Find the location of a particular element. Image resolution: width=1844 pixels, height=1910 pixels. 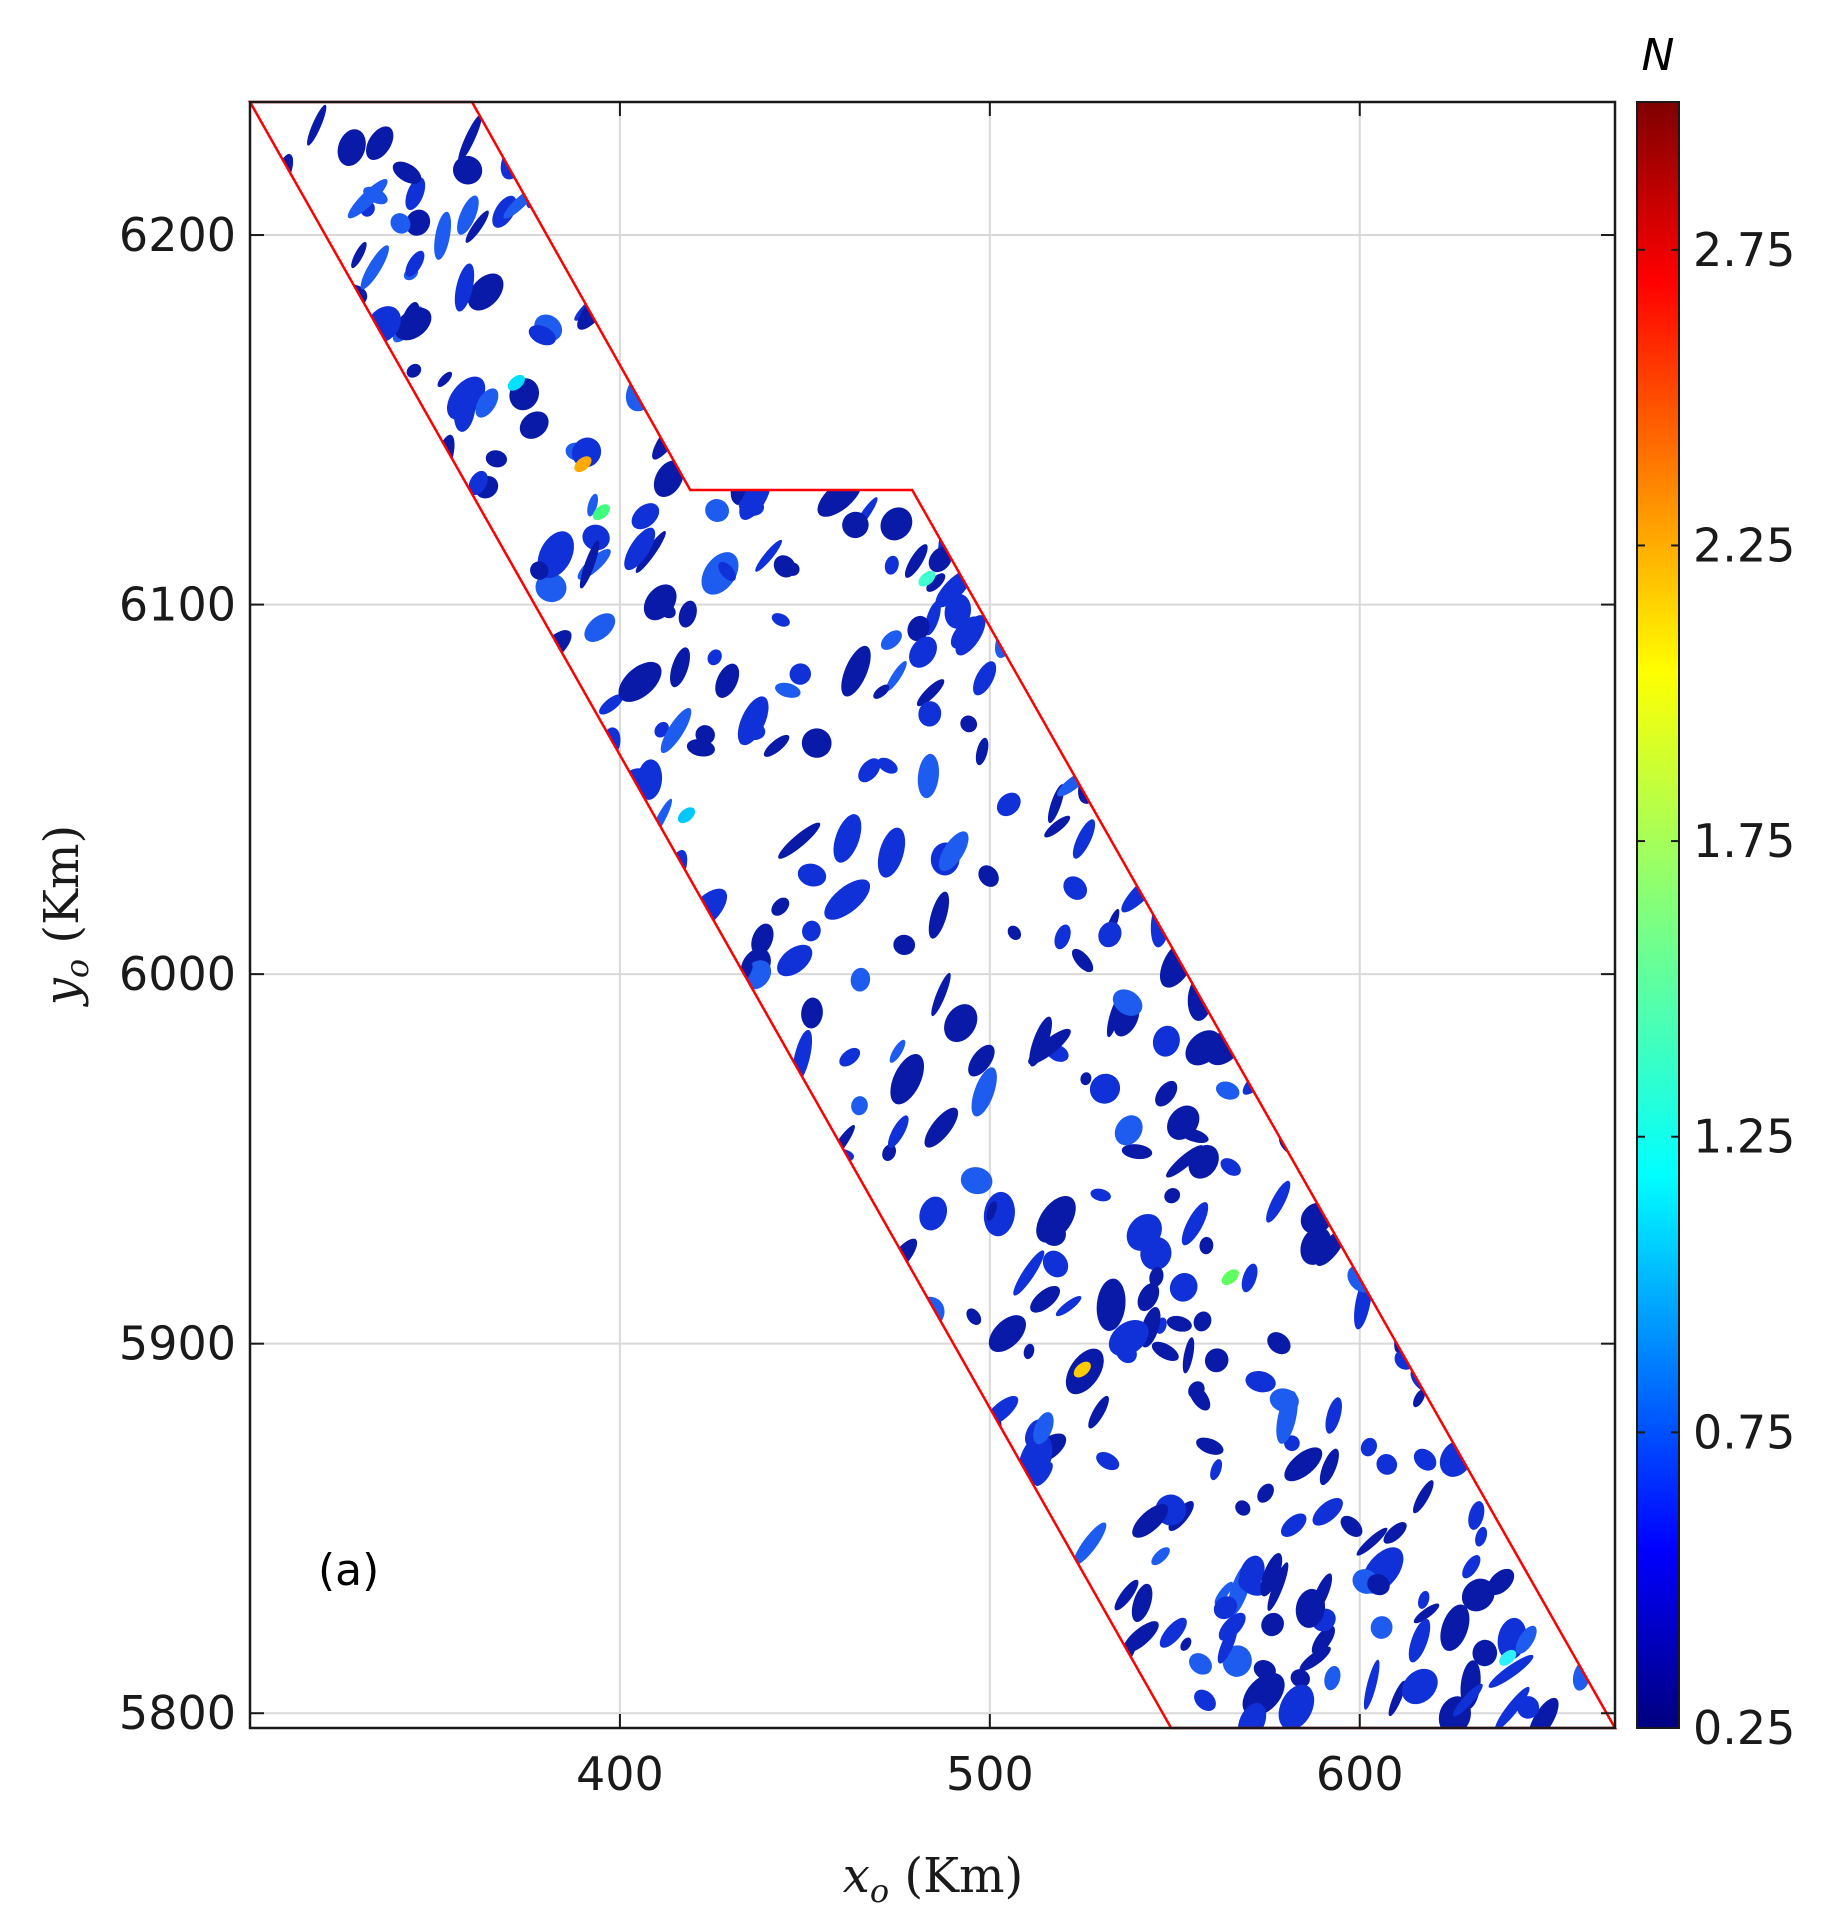

colorbar-tick-label: 2.25 is located at coordinates (1744, 545).